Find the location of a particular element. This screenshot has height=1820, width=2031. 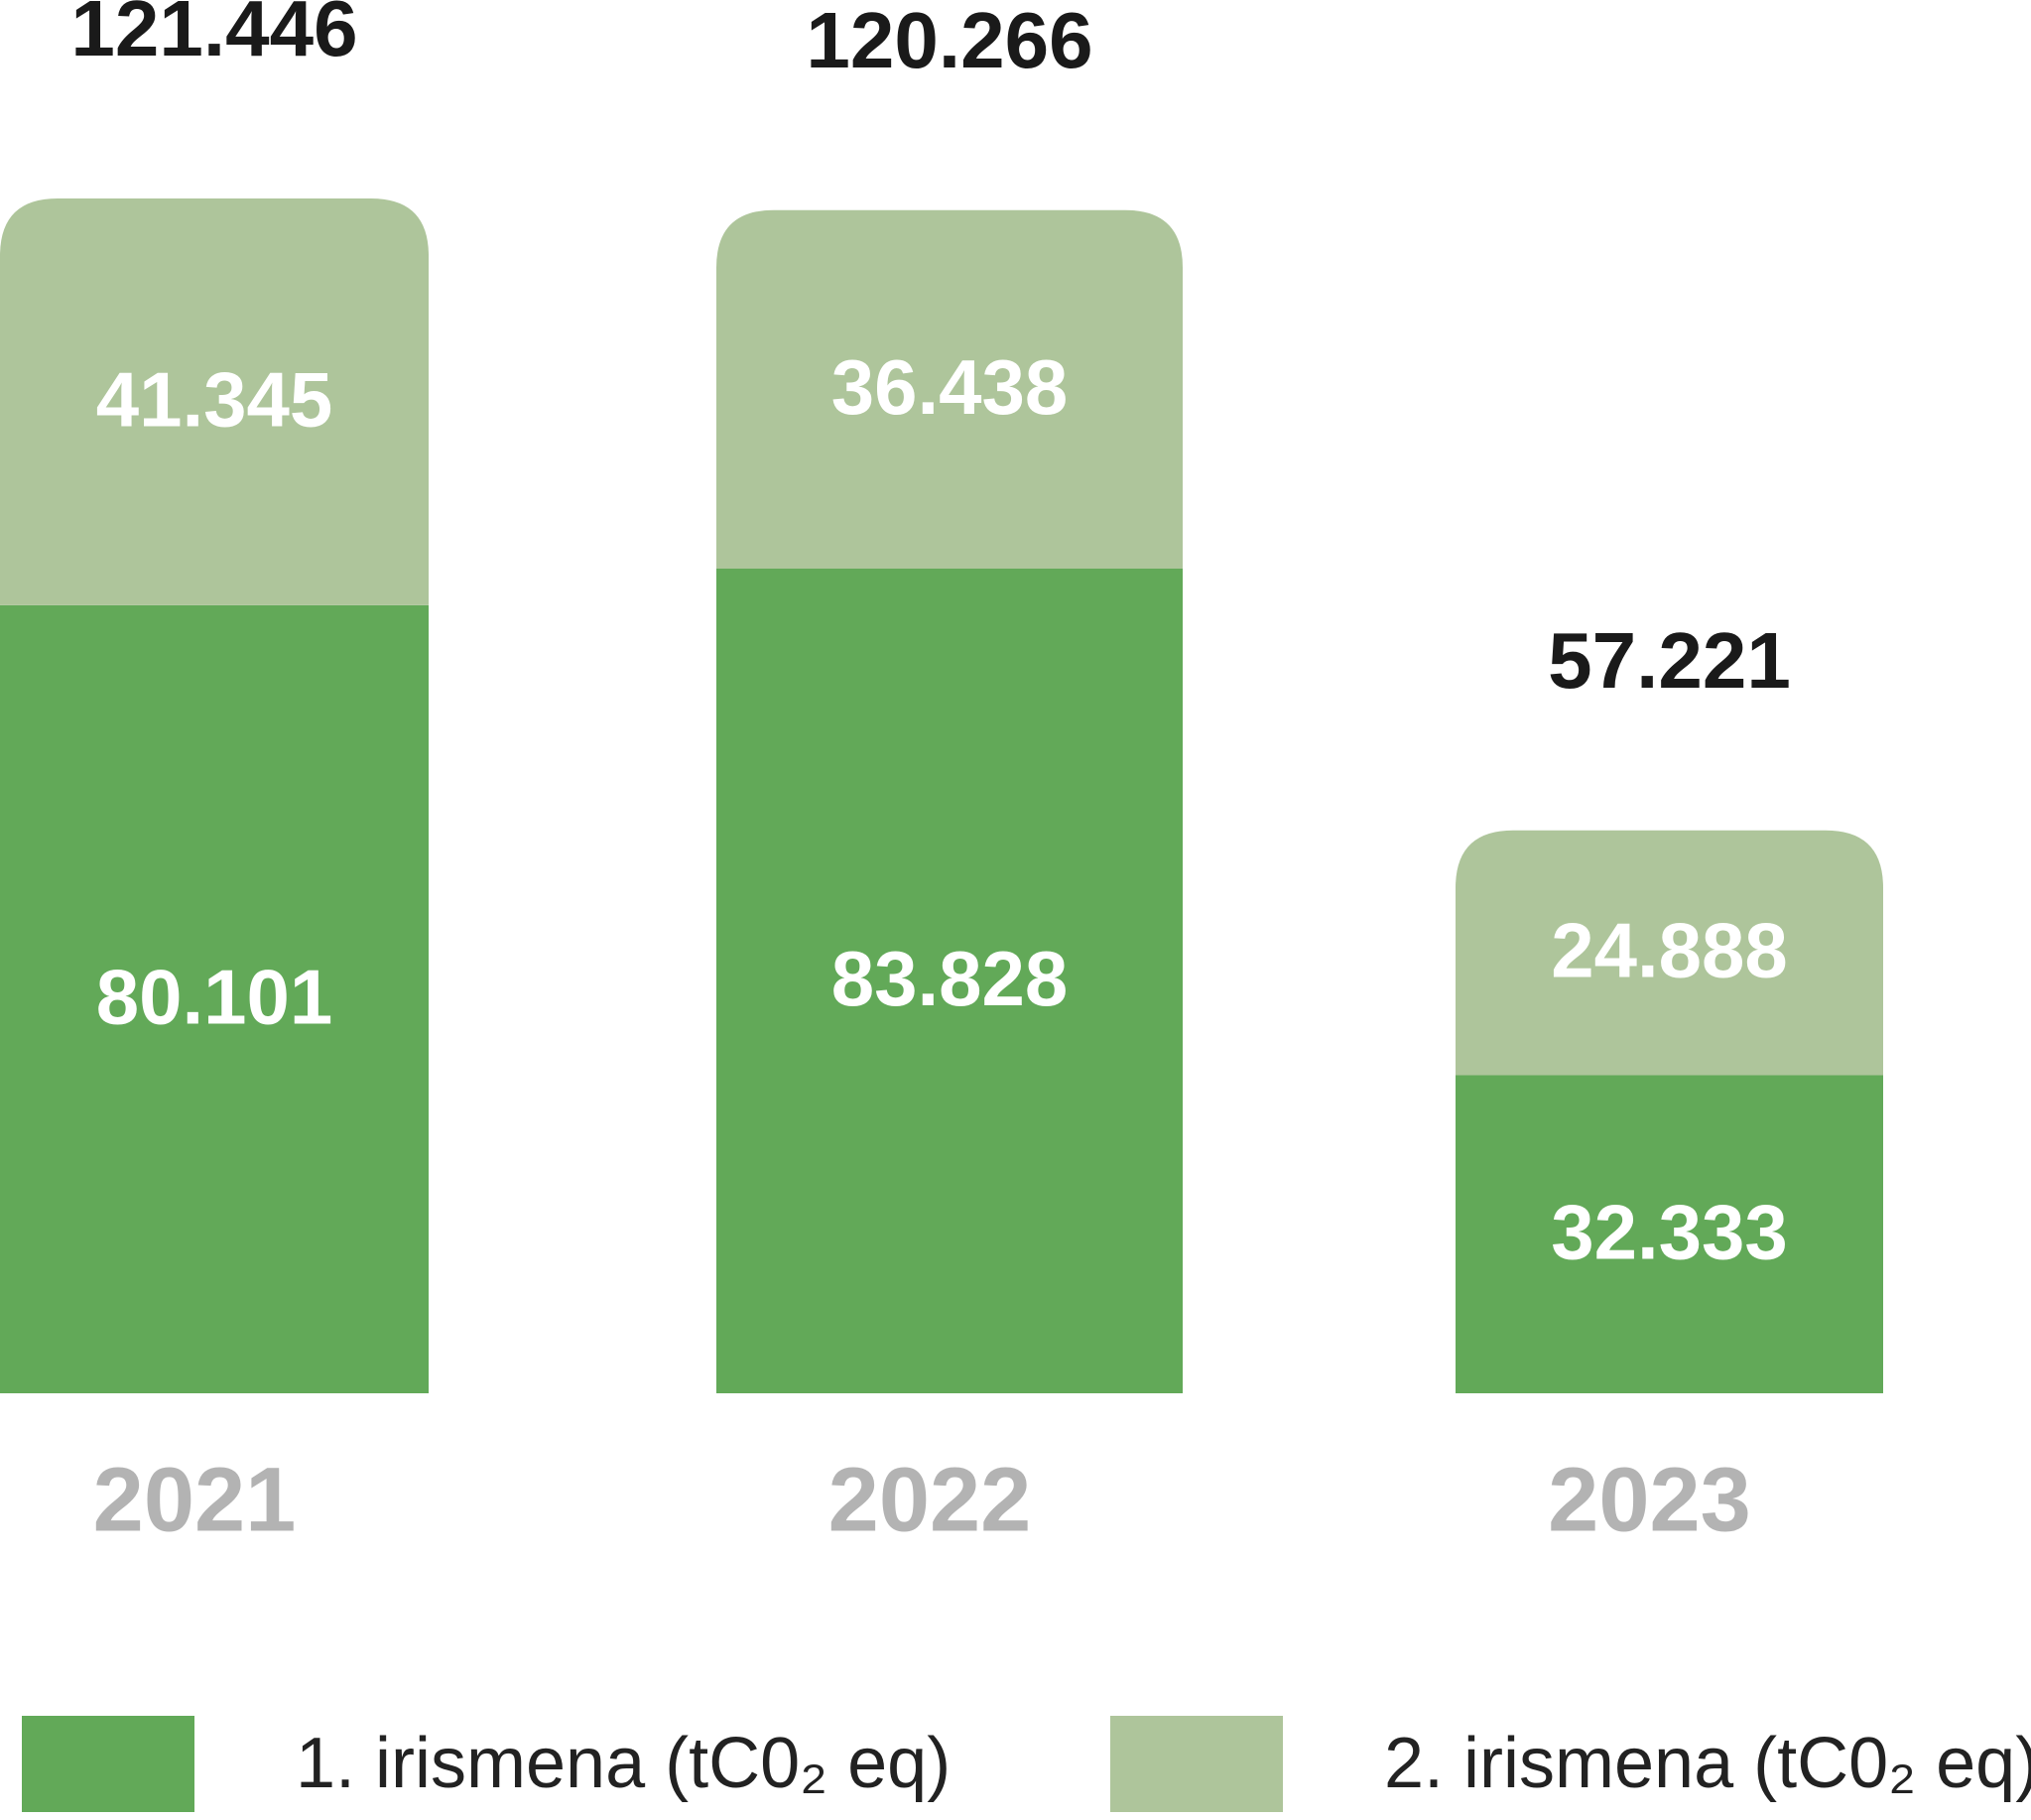

x-tick-label: 2023 is located at coordinates (1649, 1499).